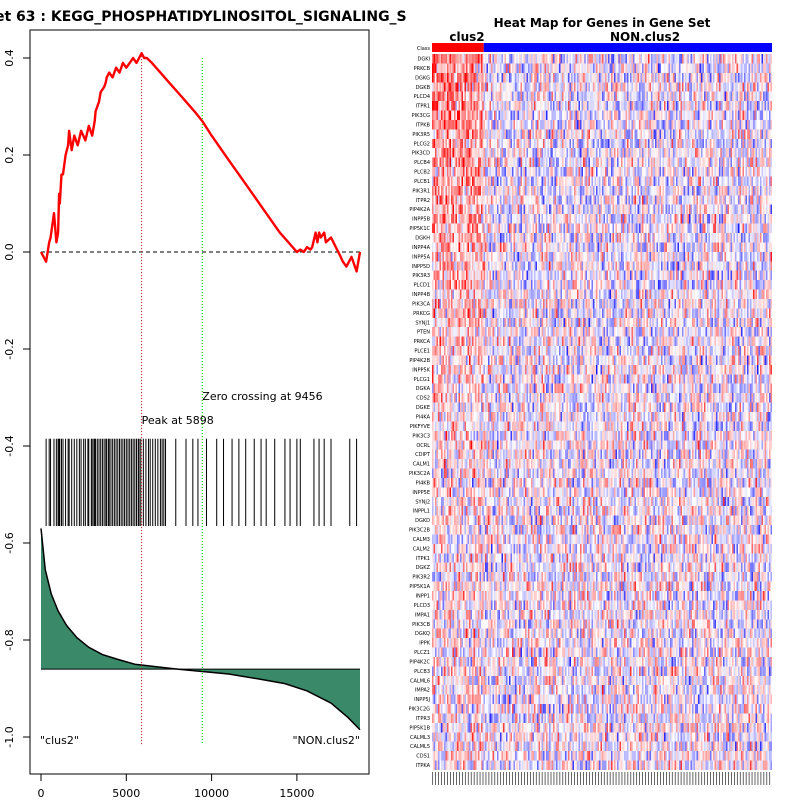 The height and width of the screenshot is (800, 800). I want to click on gene-label: SYNJ1, so click(422, 323).